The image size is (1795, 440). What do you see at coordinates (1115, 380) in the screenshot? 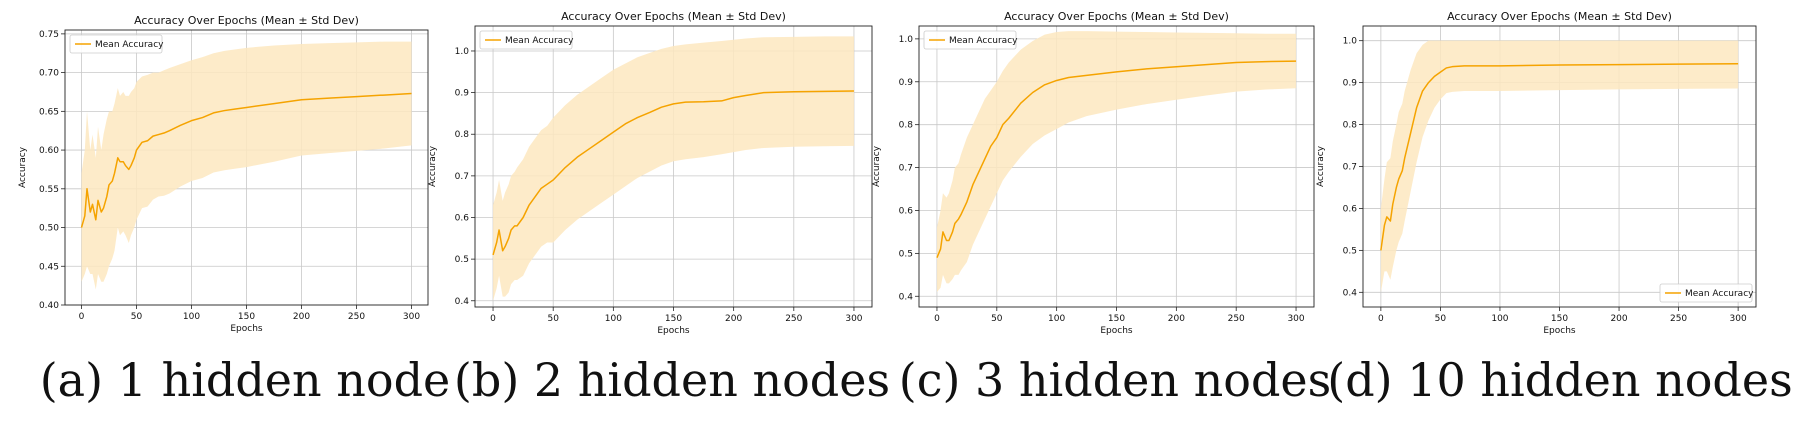
I see `subfigure-caption: (c) 3 hidden nodes` at bounding box center [1115, 380].